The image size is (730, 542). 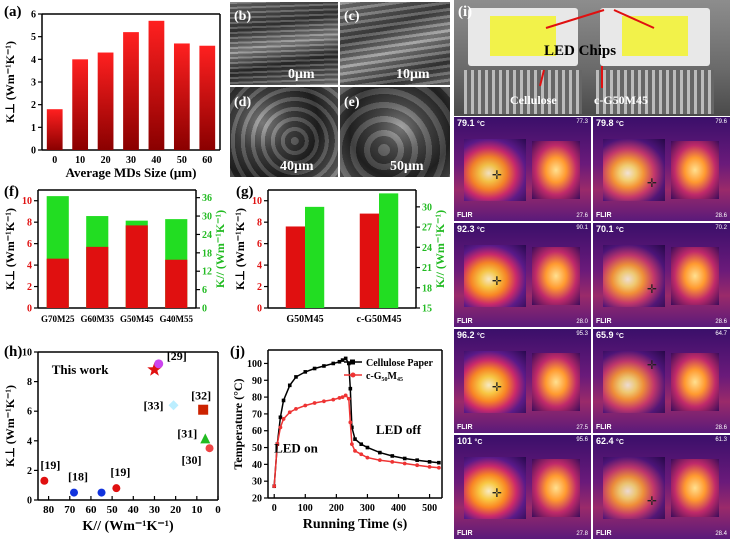 I want to click on scatter-point-hex, so click(x=159, y=364).